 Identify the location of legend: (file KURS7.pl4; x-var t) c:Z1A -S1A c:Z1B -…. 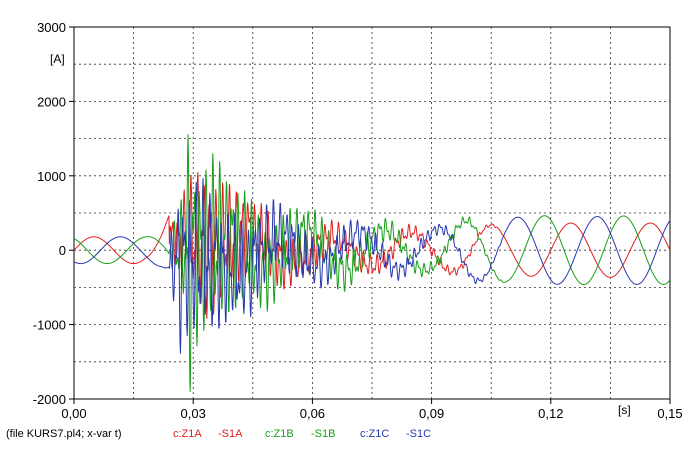
(218, 434).